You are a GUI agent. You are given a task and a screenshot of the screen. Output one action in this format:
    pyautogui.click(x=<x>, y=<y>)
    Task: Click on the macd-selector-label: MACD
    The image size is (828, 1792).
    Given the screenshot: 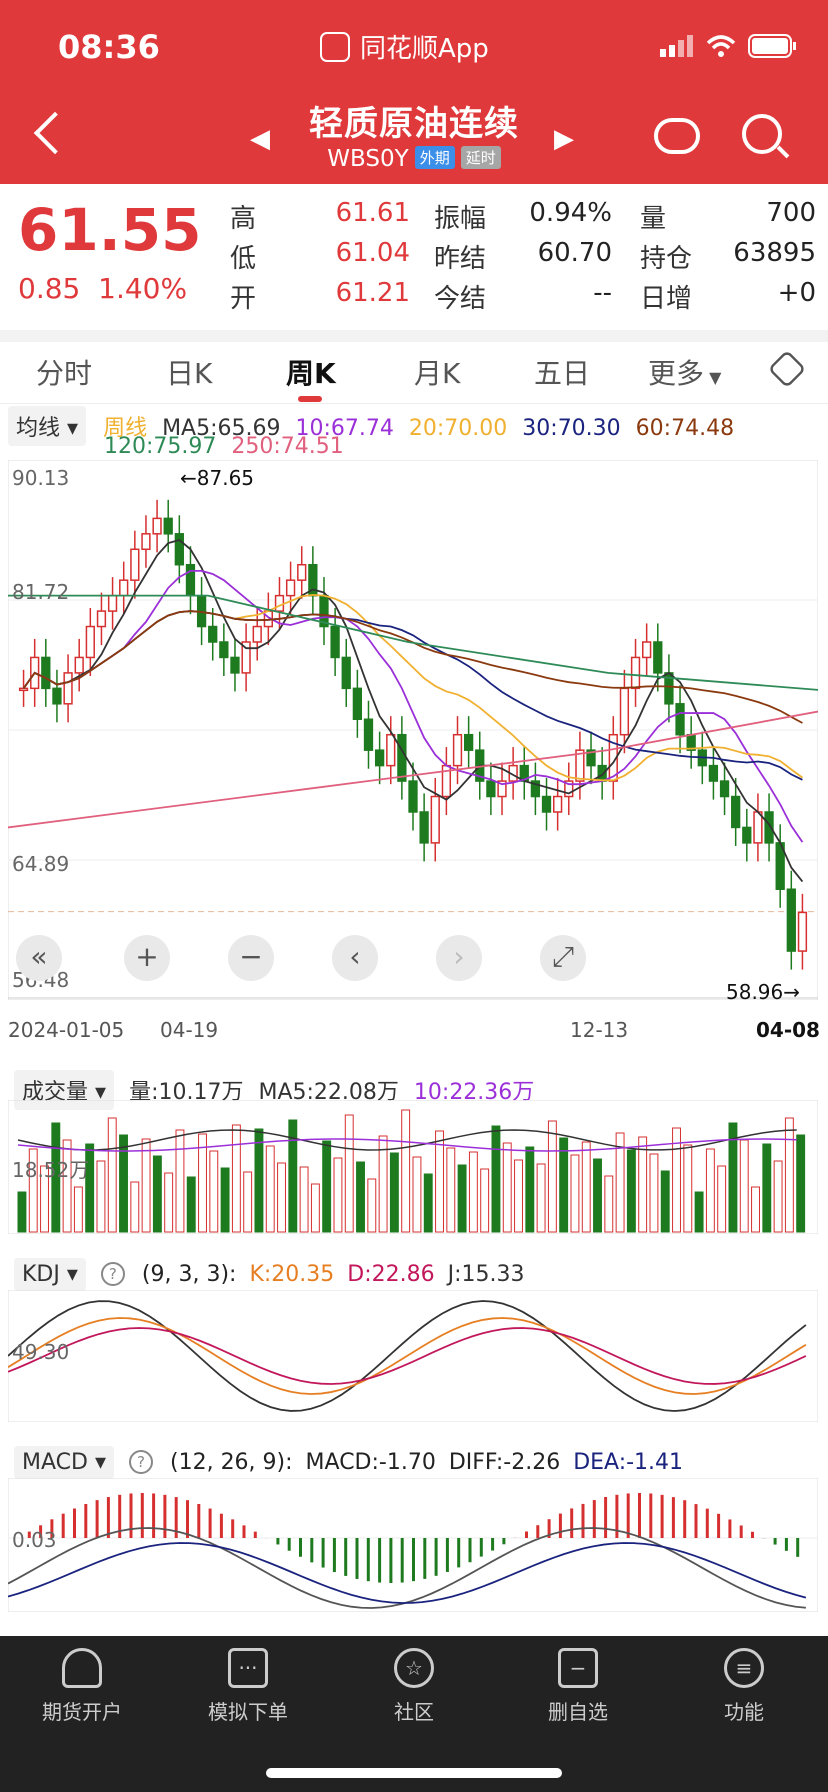 What is the action you would take?
    pyautogui.click(x=55, y=1462)
    